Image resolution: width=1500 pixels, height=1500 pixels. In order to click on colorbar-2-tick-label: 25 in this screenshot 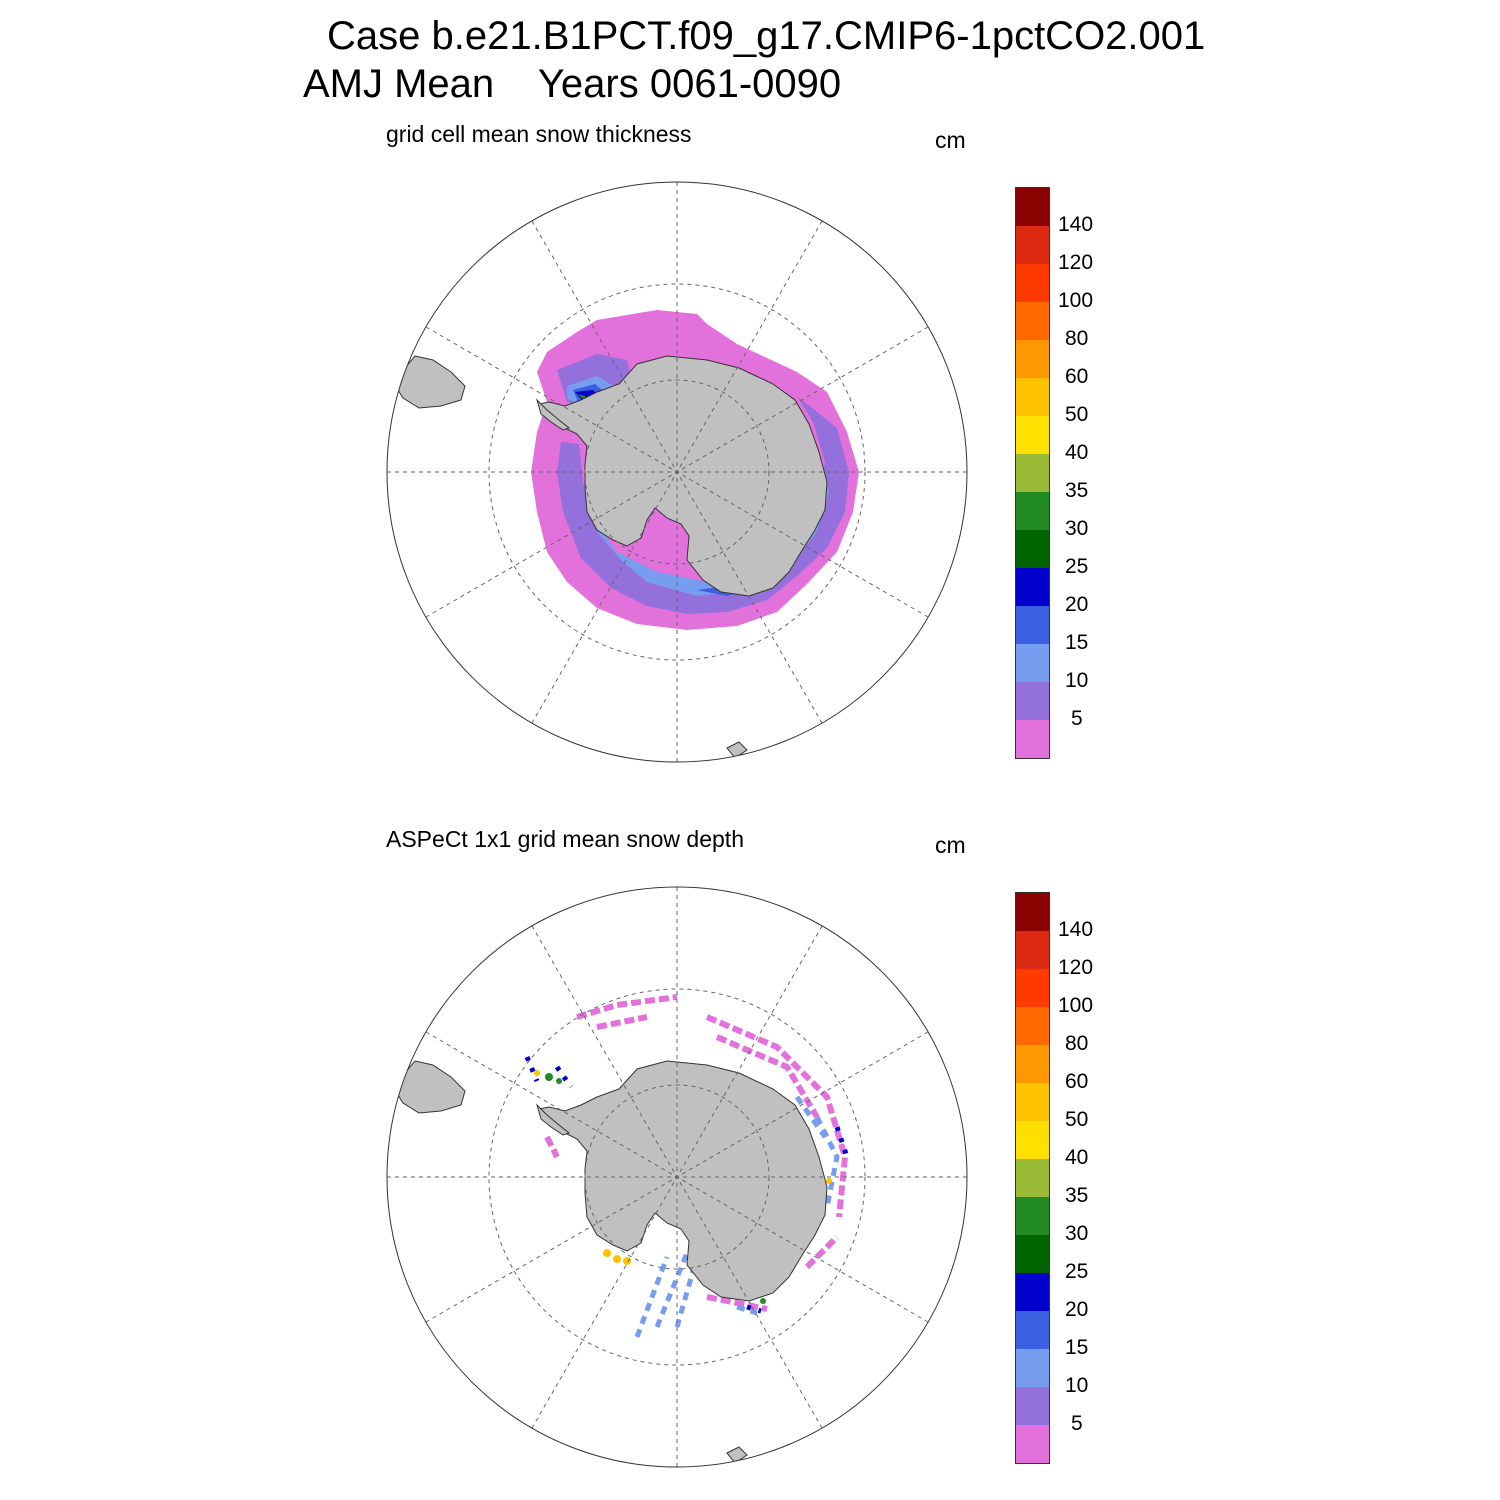, I will do `click(1077, 1271)`.